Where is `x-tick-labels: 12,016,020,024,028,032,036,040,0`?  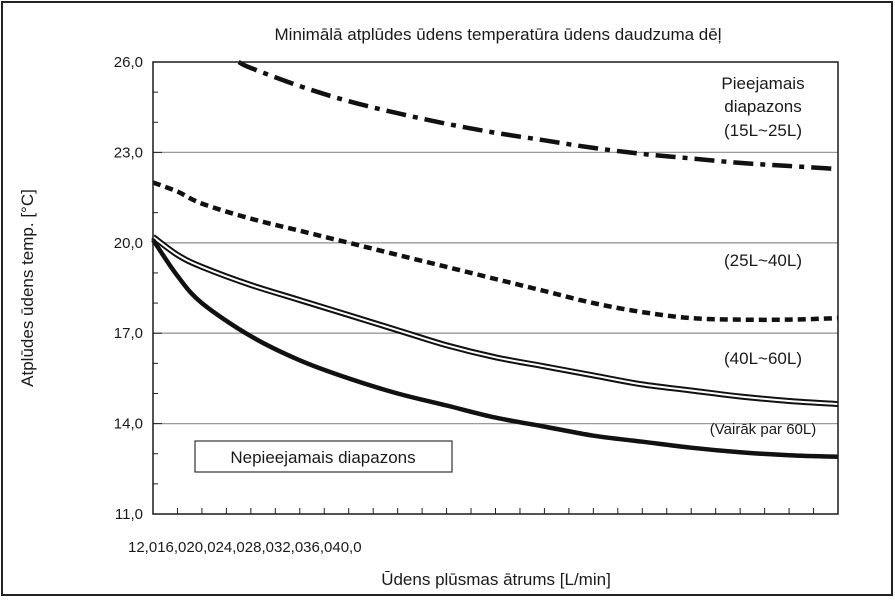 x-tick-labels: 12,016,020,024,028,032,036,040,0 is located at coordinates (245, 547).